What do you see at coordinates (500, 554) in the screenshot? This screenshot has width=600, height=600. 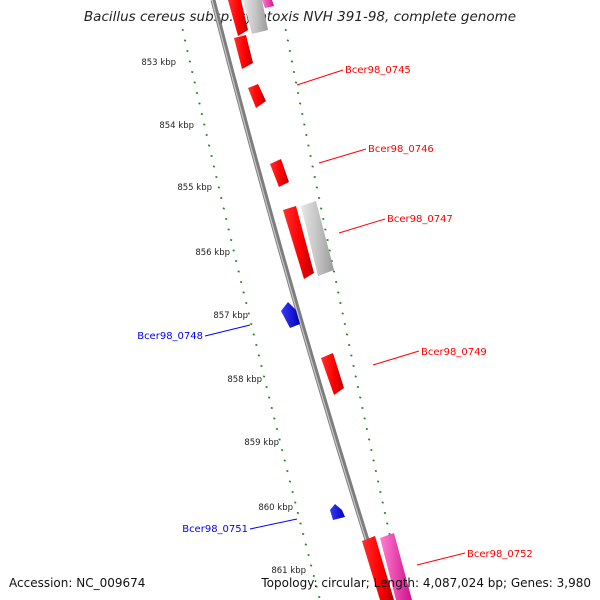 I see `gene-label-bcer98-0752: Bcer98_0752` at bounding box center [500, 554].